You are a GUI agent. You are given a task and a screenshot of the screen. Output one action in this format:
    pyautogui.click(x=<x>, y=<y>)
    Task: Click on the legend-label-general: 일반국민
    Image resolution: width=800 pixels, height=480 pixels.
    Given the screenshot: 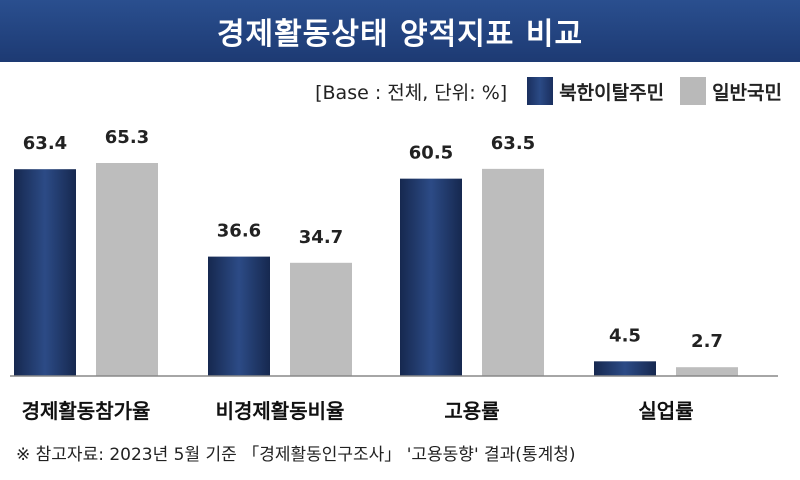 What is the action you would take?
    pyautogui.click(x=747, y=92)
    